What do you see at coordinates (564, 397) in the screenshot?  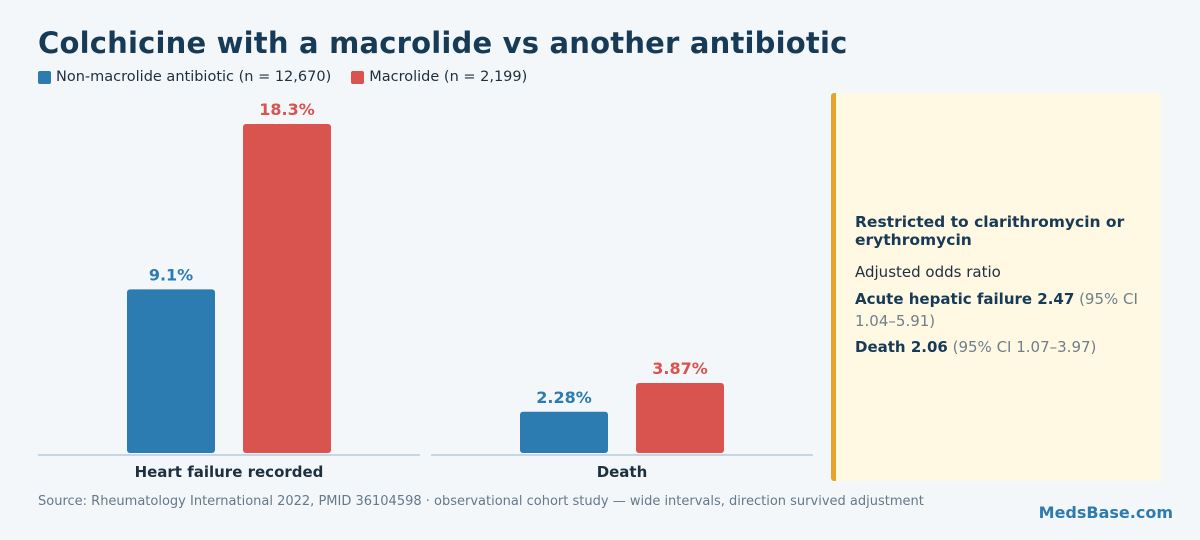 I see `data-label-death-series-0: 2.28%` at bounding box center [564, 397].